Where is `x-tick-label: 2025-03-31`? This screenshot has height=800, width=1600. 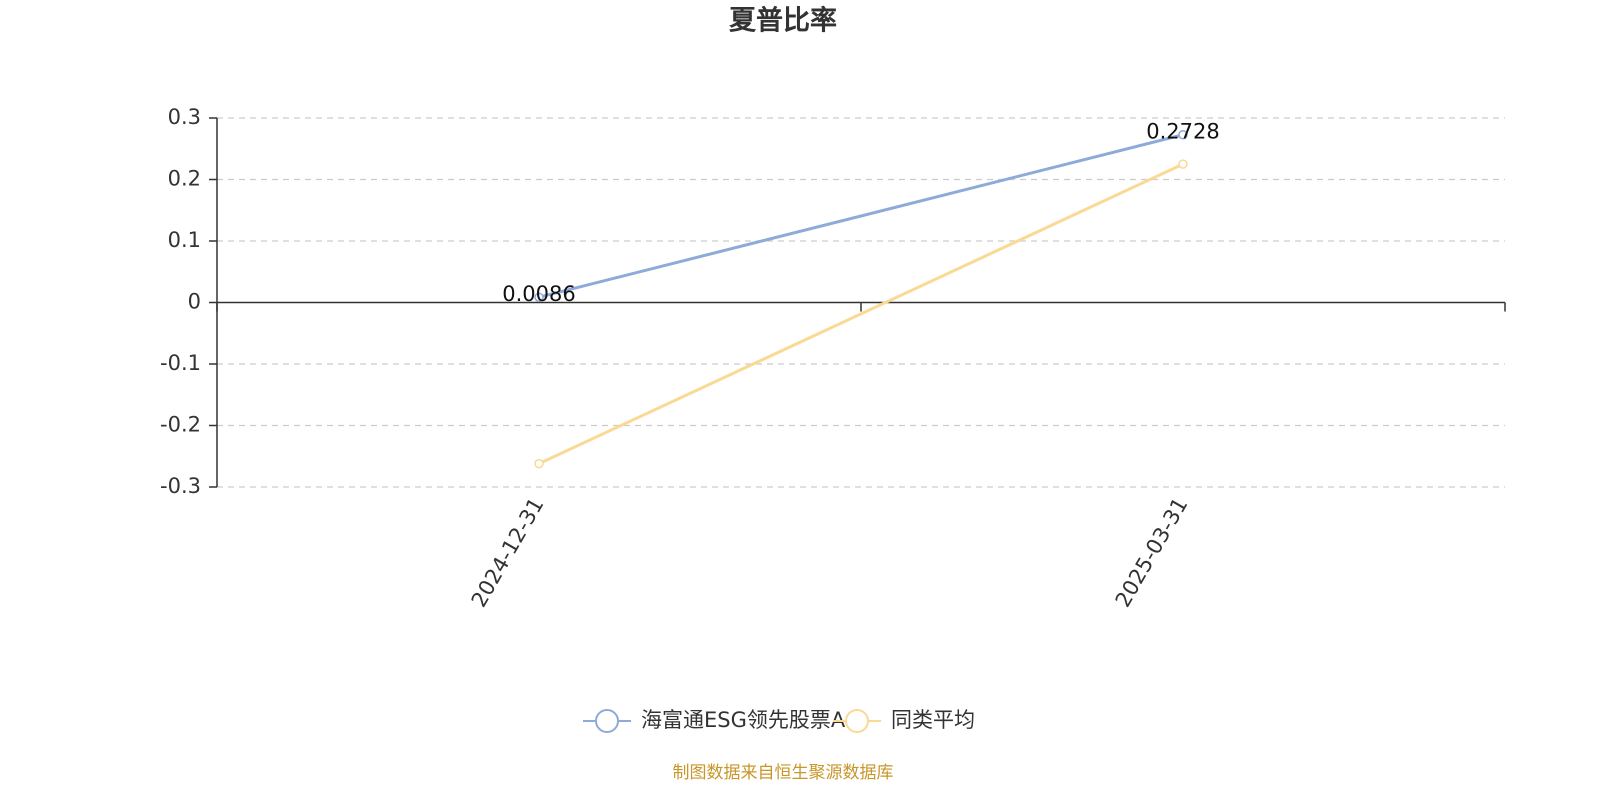
x-tick-label: 2025-03-31 is located at coordinates (1152, 553).